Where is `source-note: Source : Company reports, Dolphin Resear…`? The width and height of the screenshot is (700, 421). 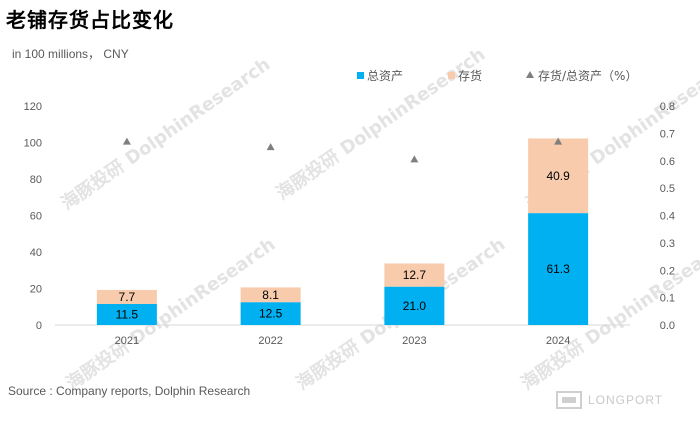
source-note: Source : Company reports, Dolphin Resear… is located at coordinates (129, 391).